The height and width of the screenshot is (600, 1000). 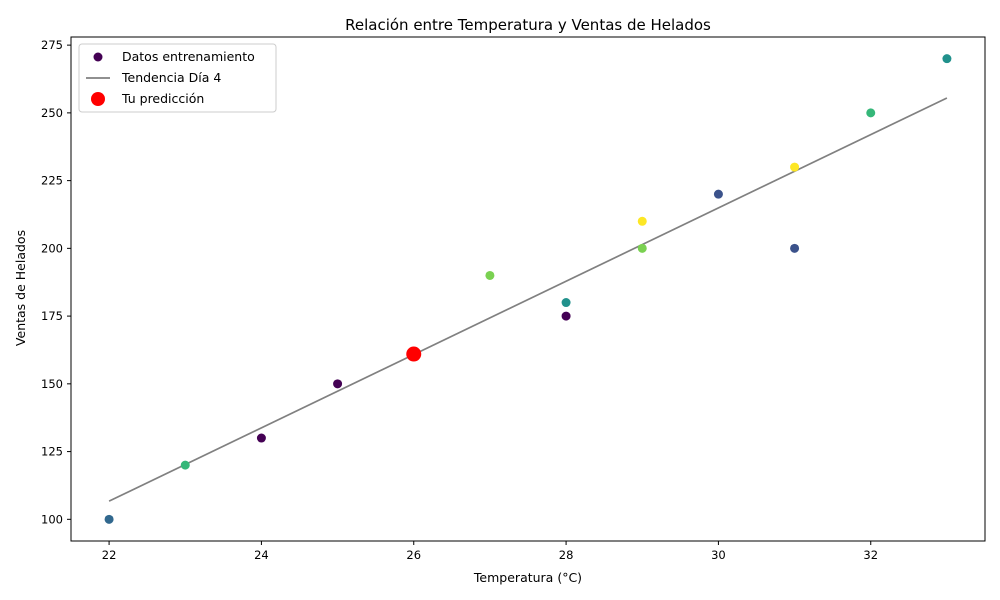 I want to click on y-tick-label-125: 125, so click(x=52, y=452).